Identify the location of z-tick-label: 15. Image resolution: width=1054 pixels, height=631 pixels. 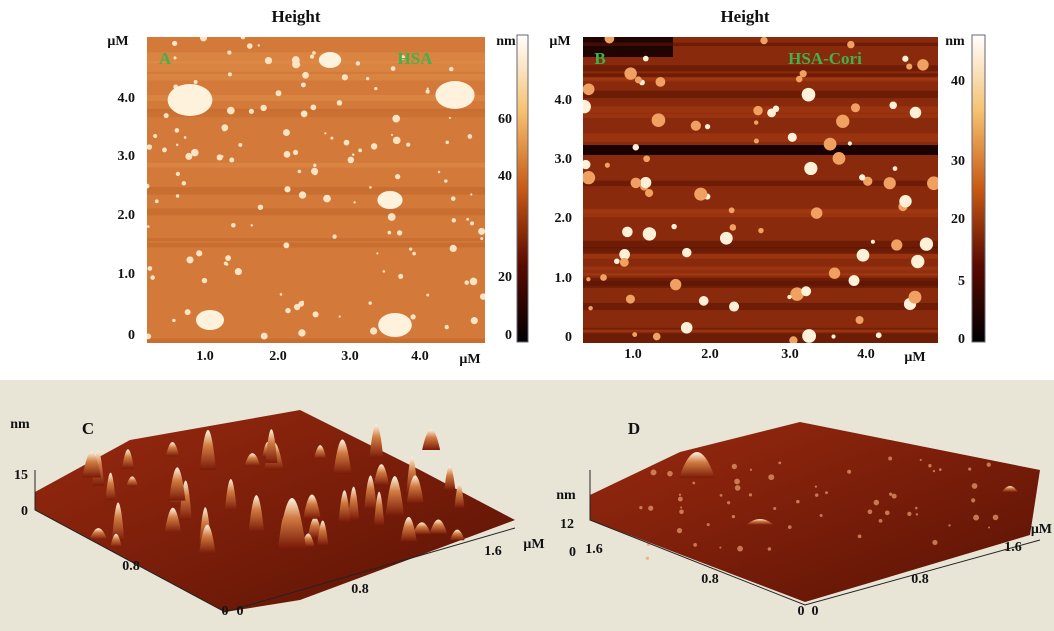
(21, 475).